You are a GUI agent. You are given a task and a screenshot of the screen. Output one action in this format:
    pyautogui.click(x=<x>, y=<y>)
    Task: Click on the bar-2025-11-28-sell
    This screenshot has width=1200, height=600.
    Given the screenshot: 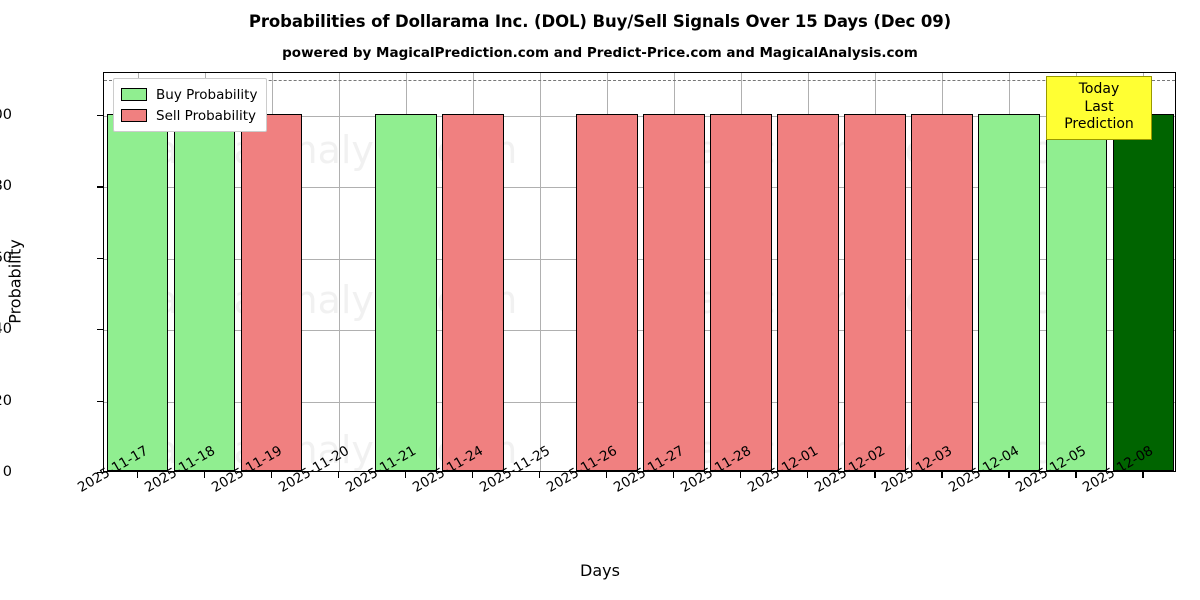 What is the action you would take?
    pyautogui.click(x=741, y=292)
    